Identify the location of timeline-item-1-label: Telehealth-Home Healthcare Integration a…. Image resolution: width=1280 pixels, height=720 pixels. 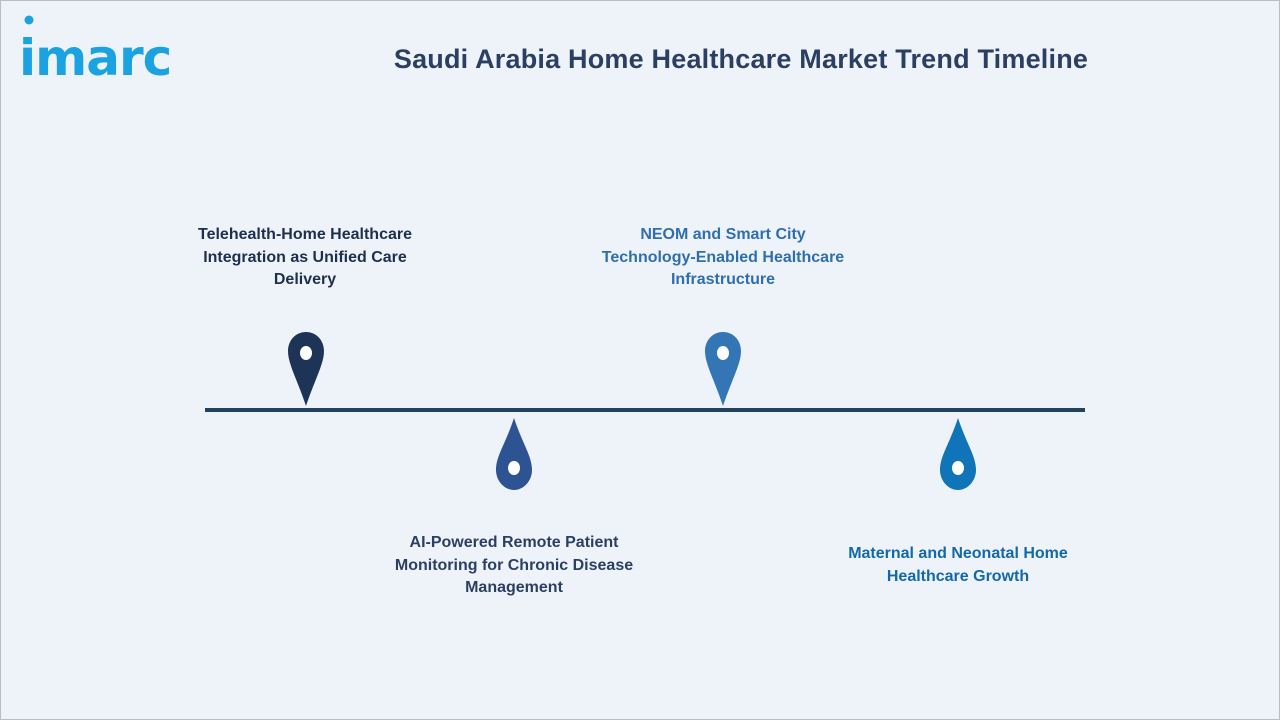
(305, 257).